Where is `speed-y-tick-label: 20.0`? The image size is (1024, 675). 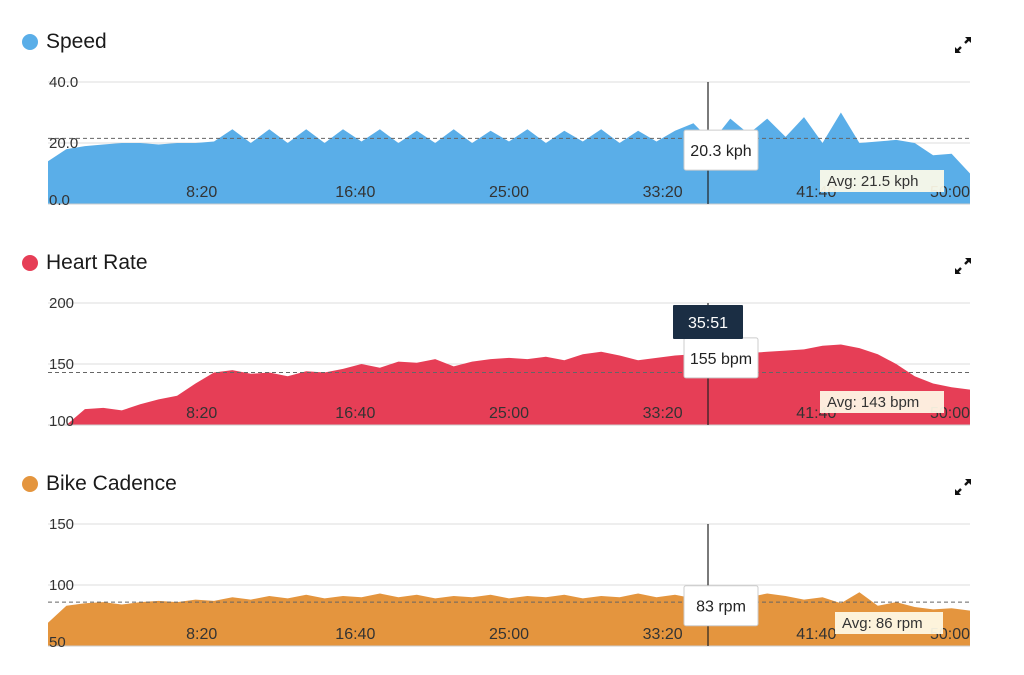 speed-y-tick-label: 20.0 is located at coordinates (63, 143).